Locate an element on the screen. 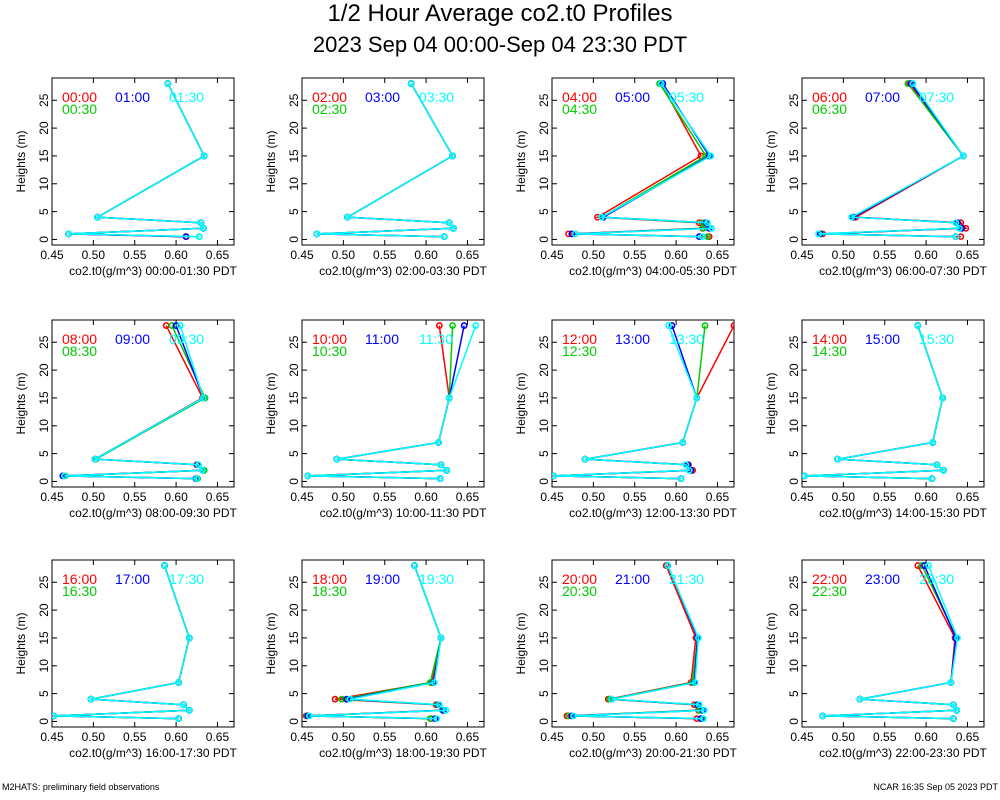 The image size is (1000, 800). legend-label: 21:00 is located at coordinates (632, 579).